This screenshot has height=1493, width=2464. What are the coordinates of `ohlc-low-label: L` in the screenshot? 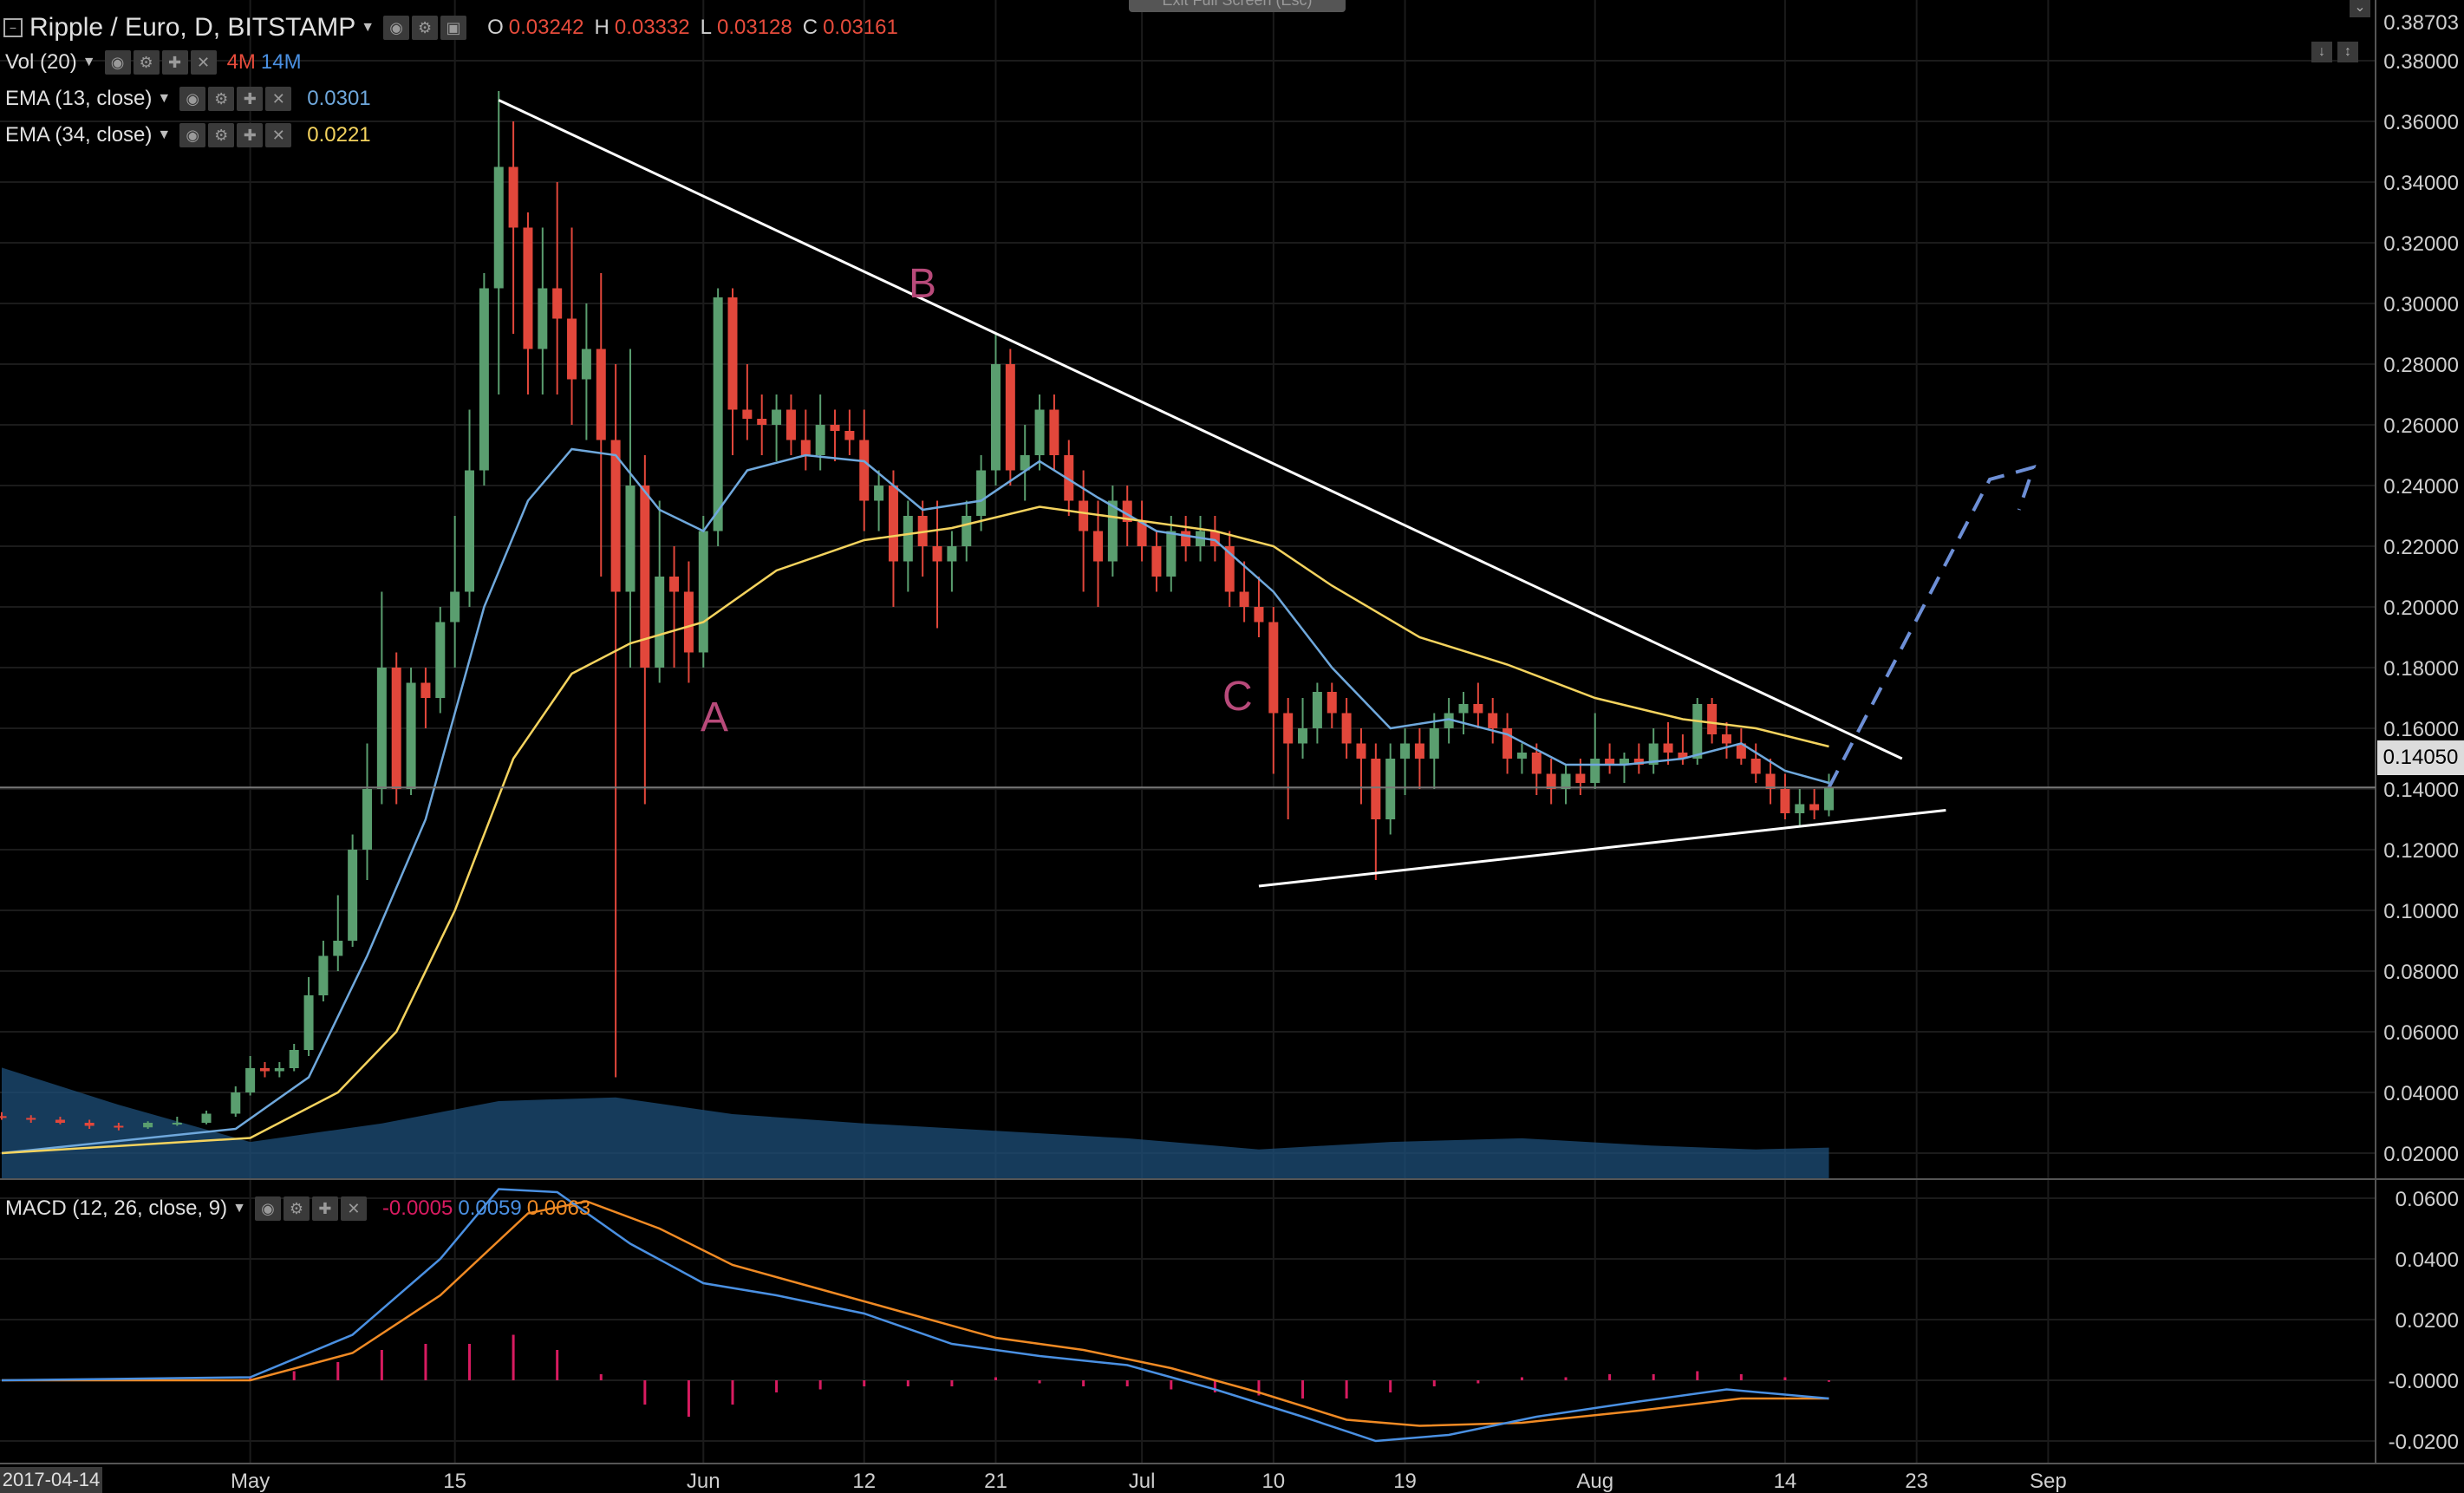 It's located at (706, 28).